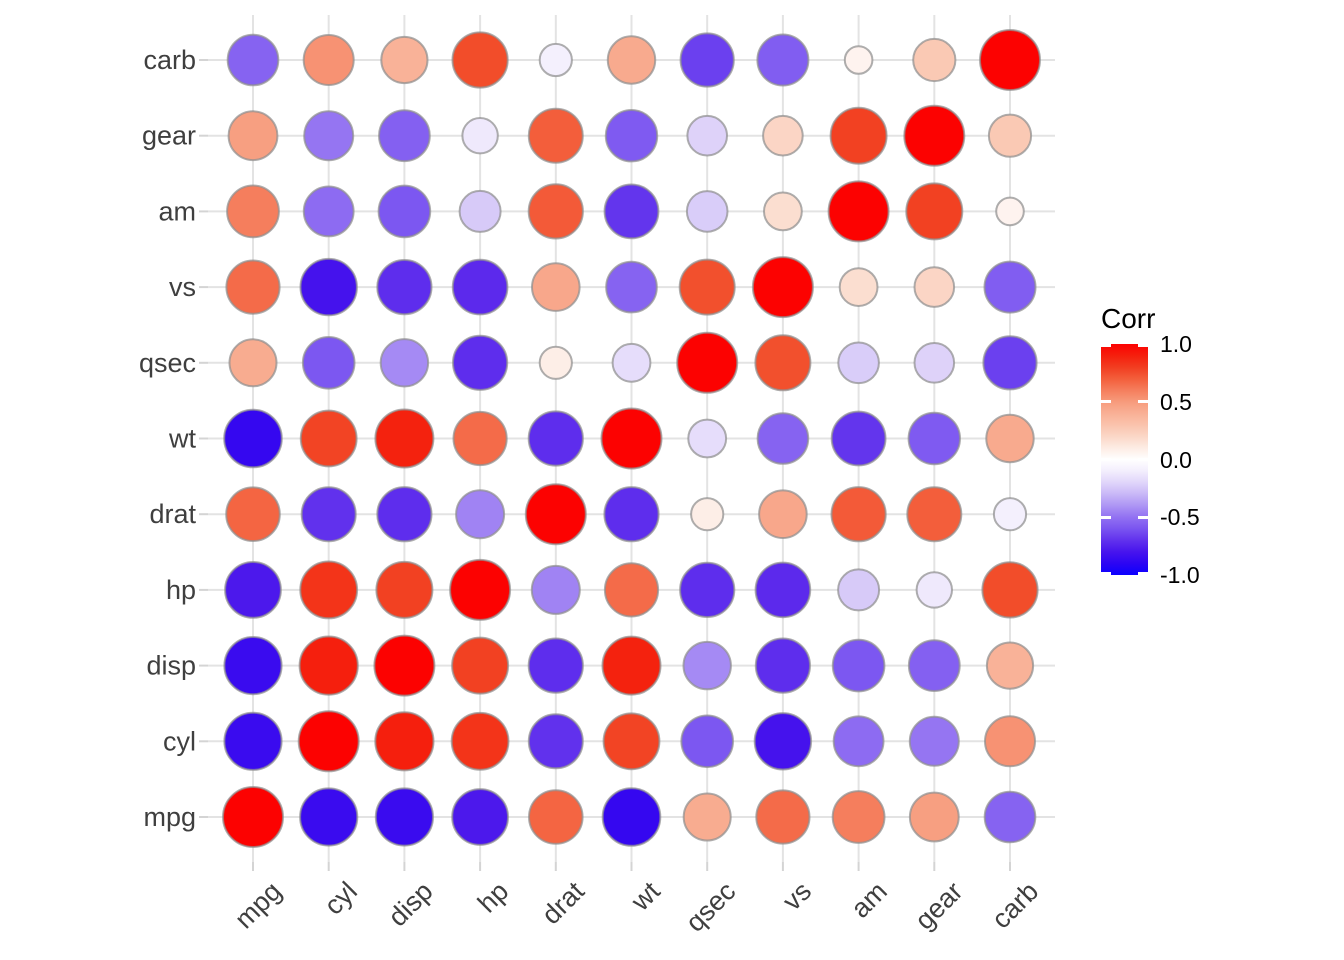 The image size is (1344, 960). What do you see at coordinates (645, 896) in the screenshot?
I see `x-axis-label-wt: wt` at bounding box center [645, 896].